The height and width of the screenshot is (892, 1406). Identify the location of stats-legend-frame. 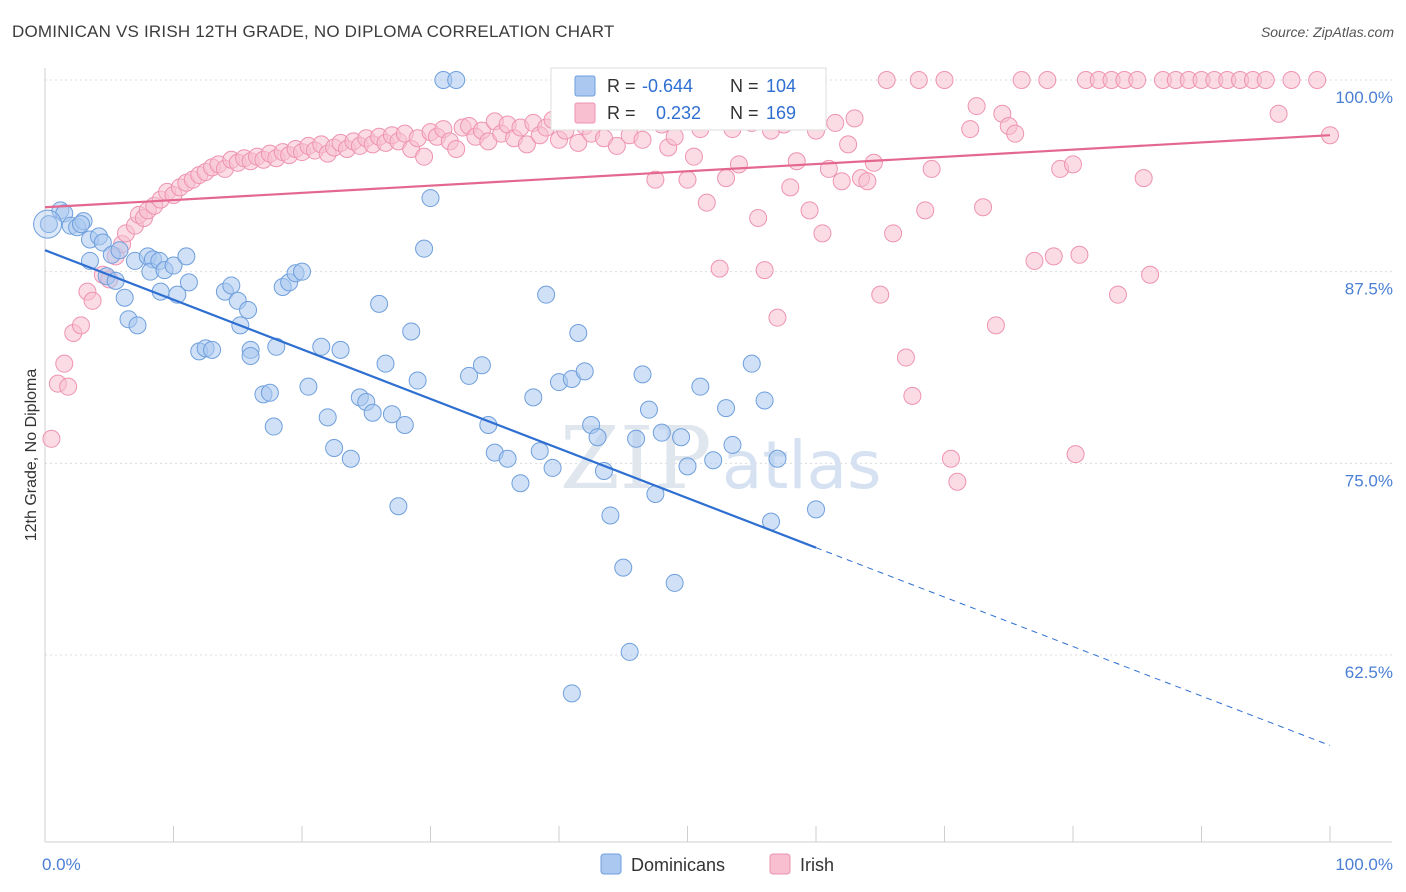
(688, 99).